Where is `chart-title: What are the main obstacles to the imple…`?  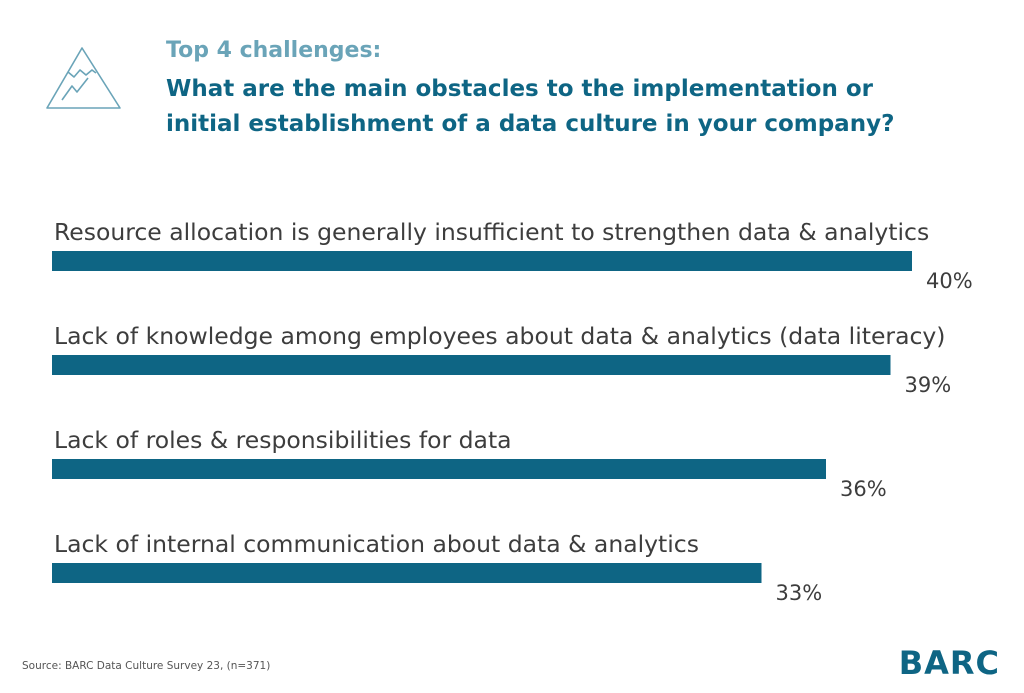
chart-title: What are the main obstacles to the imple… is located at coordinates (530, 106).